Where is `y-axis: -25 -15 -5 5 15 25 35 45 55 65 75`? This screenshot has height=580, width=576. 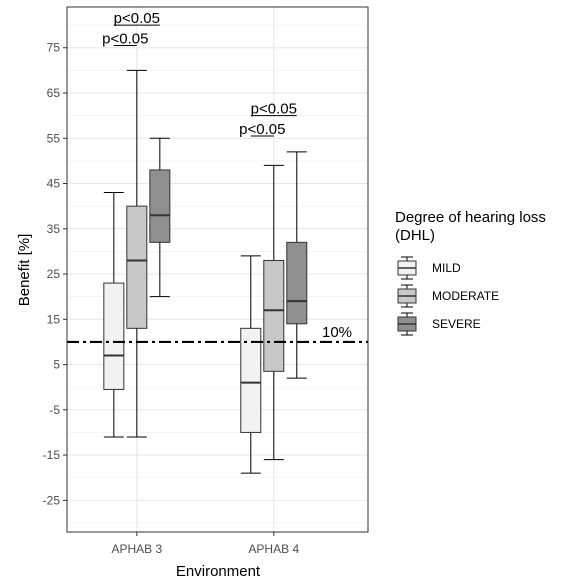 y-axis: -25 -15 -5 5 15 25 35 45 55 65 75 is located at coordinates (55, 274).